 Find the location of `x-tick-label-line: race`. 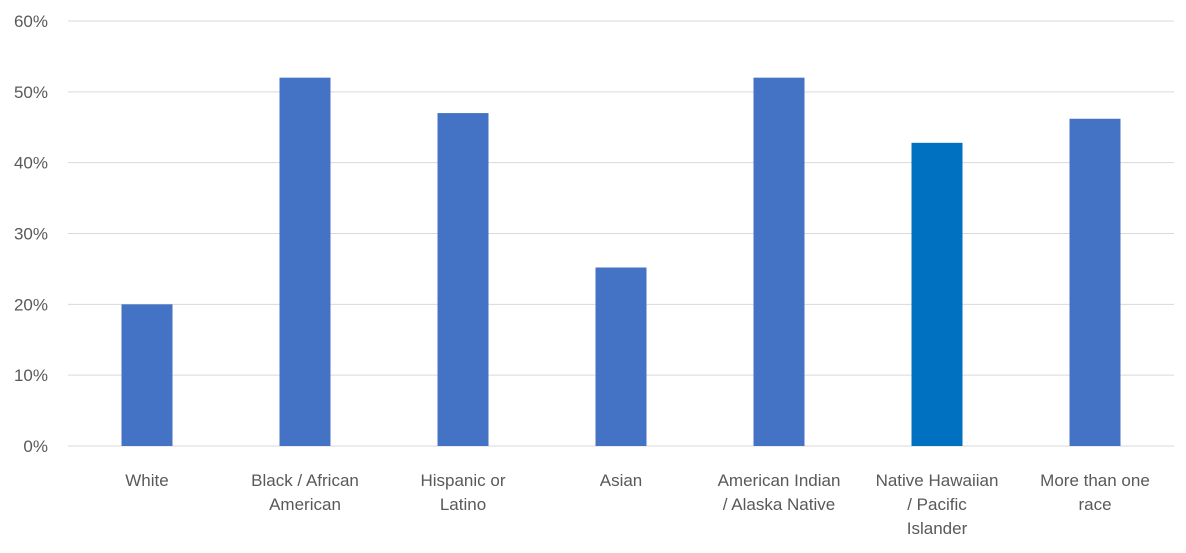

x-tick-label-line: race is located at coordinates (1094, 504).